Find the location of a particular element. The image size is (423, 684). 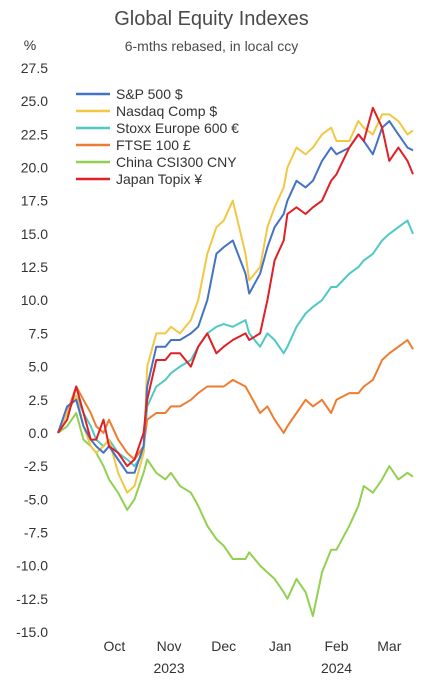

legend-label: Stoxx Europe 600 € is located at coordinates (177, 128).